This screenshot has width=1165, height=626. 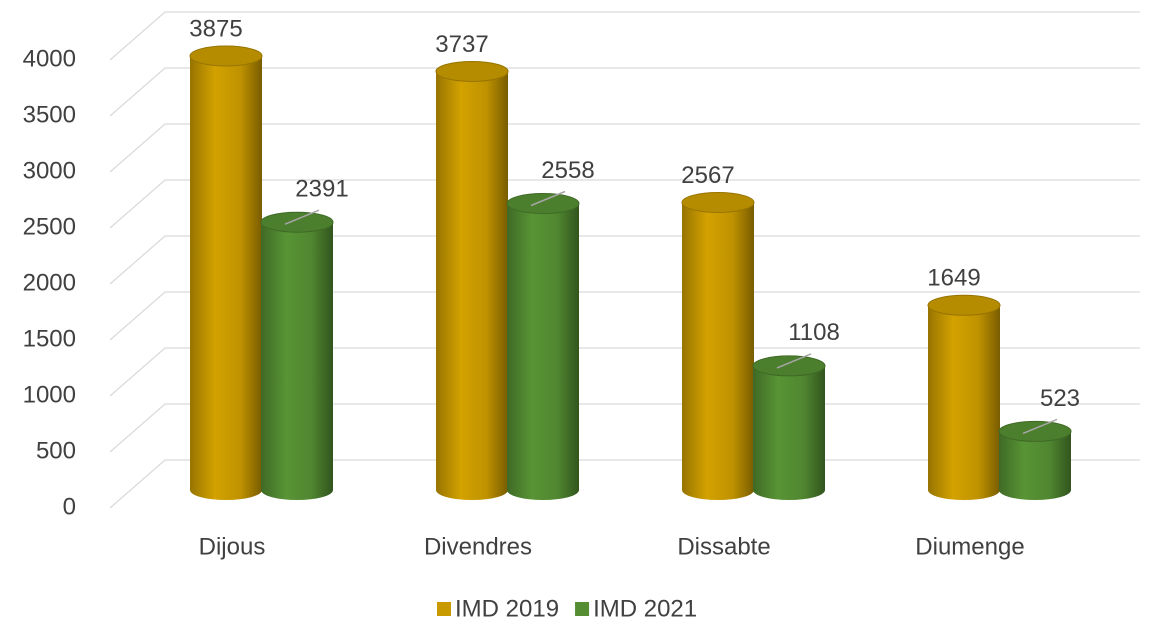 What do you see at coordinates (49, 170) in the screenshot?
I see `y-tick-label: 3000` at bounding box center [49, 170].